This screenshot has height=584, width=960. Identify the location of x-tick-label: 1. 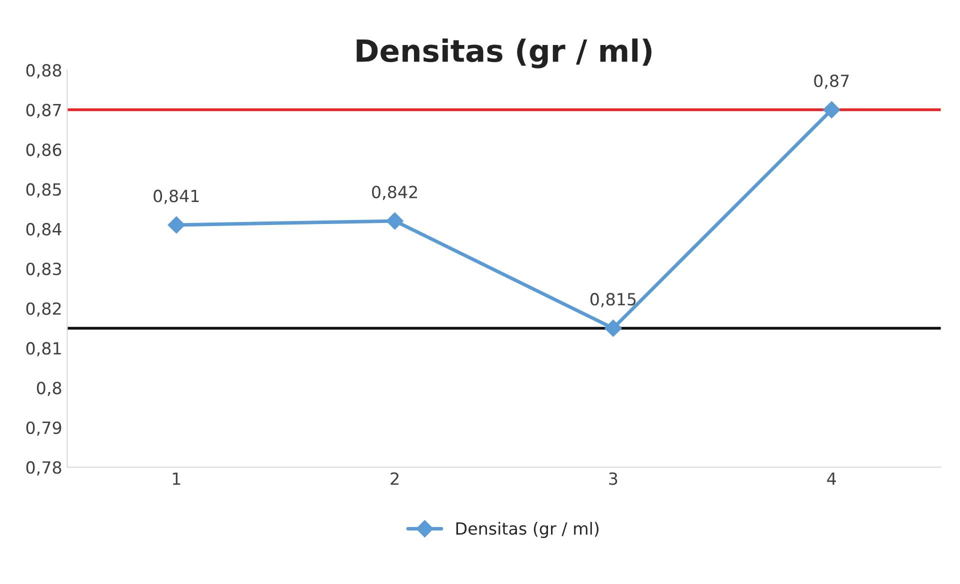
(176, 478).